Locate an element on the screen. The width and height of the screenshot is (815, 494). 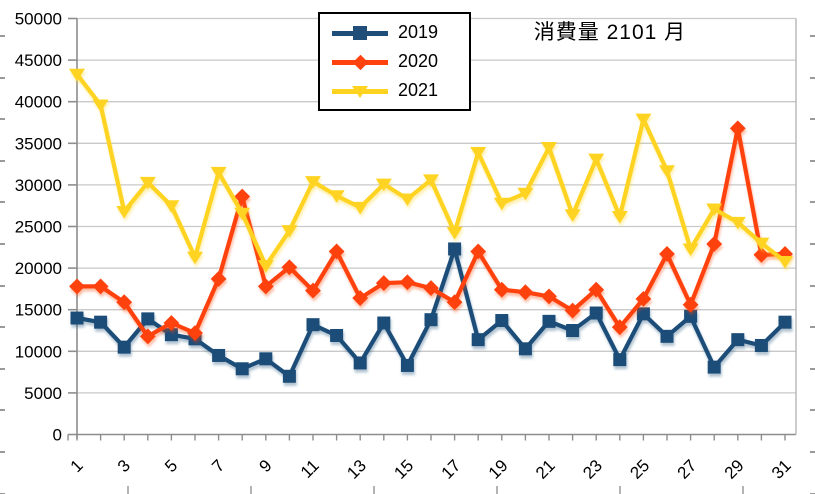
data-point-2019-day2 is located at coordinates (101, 322).